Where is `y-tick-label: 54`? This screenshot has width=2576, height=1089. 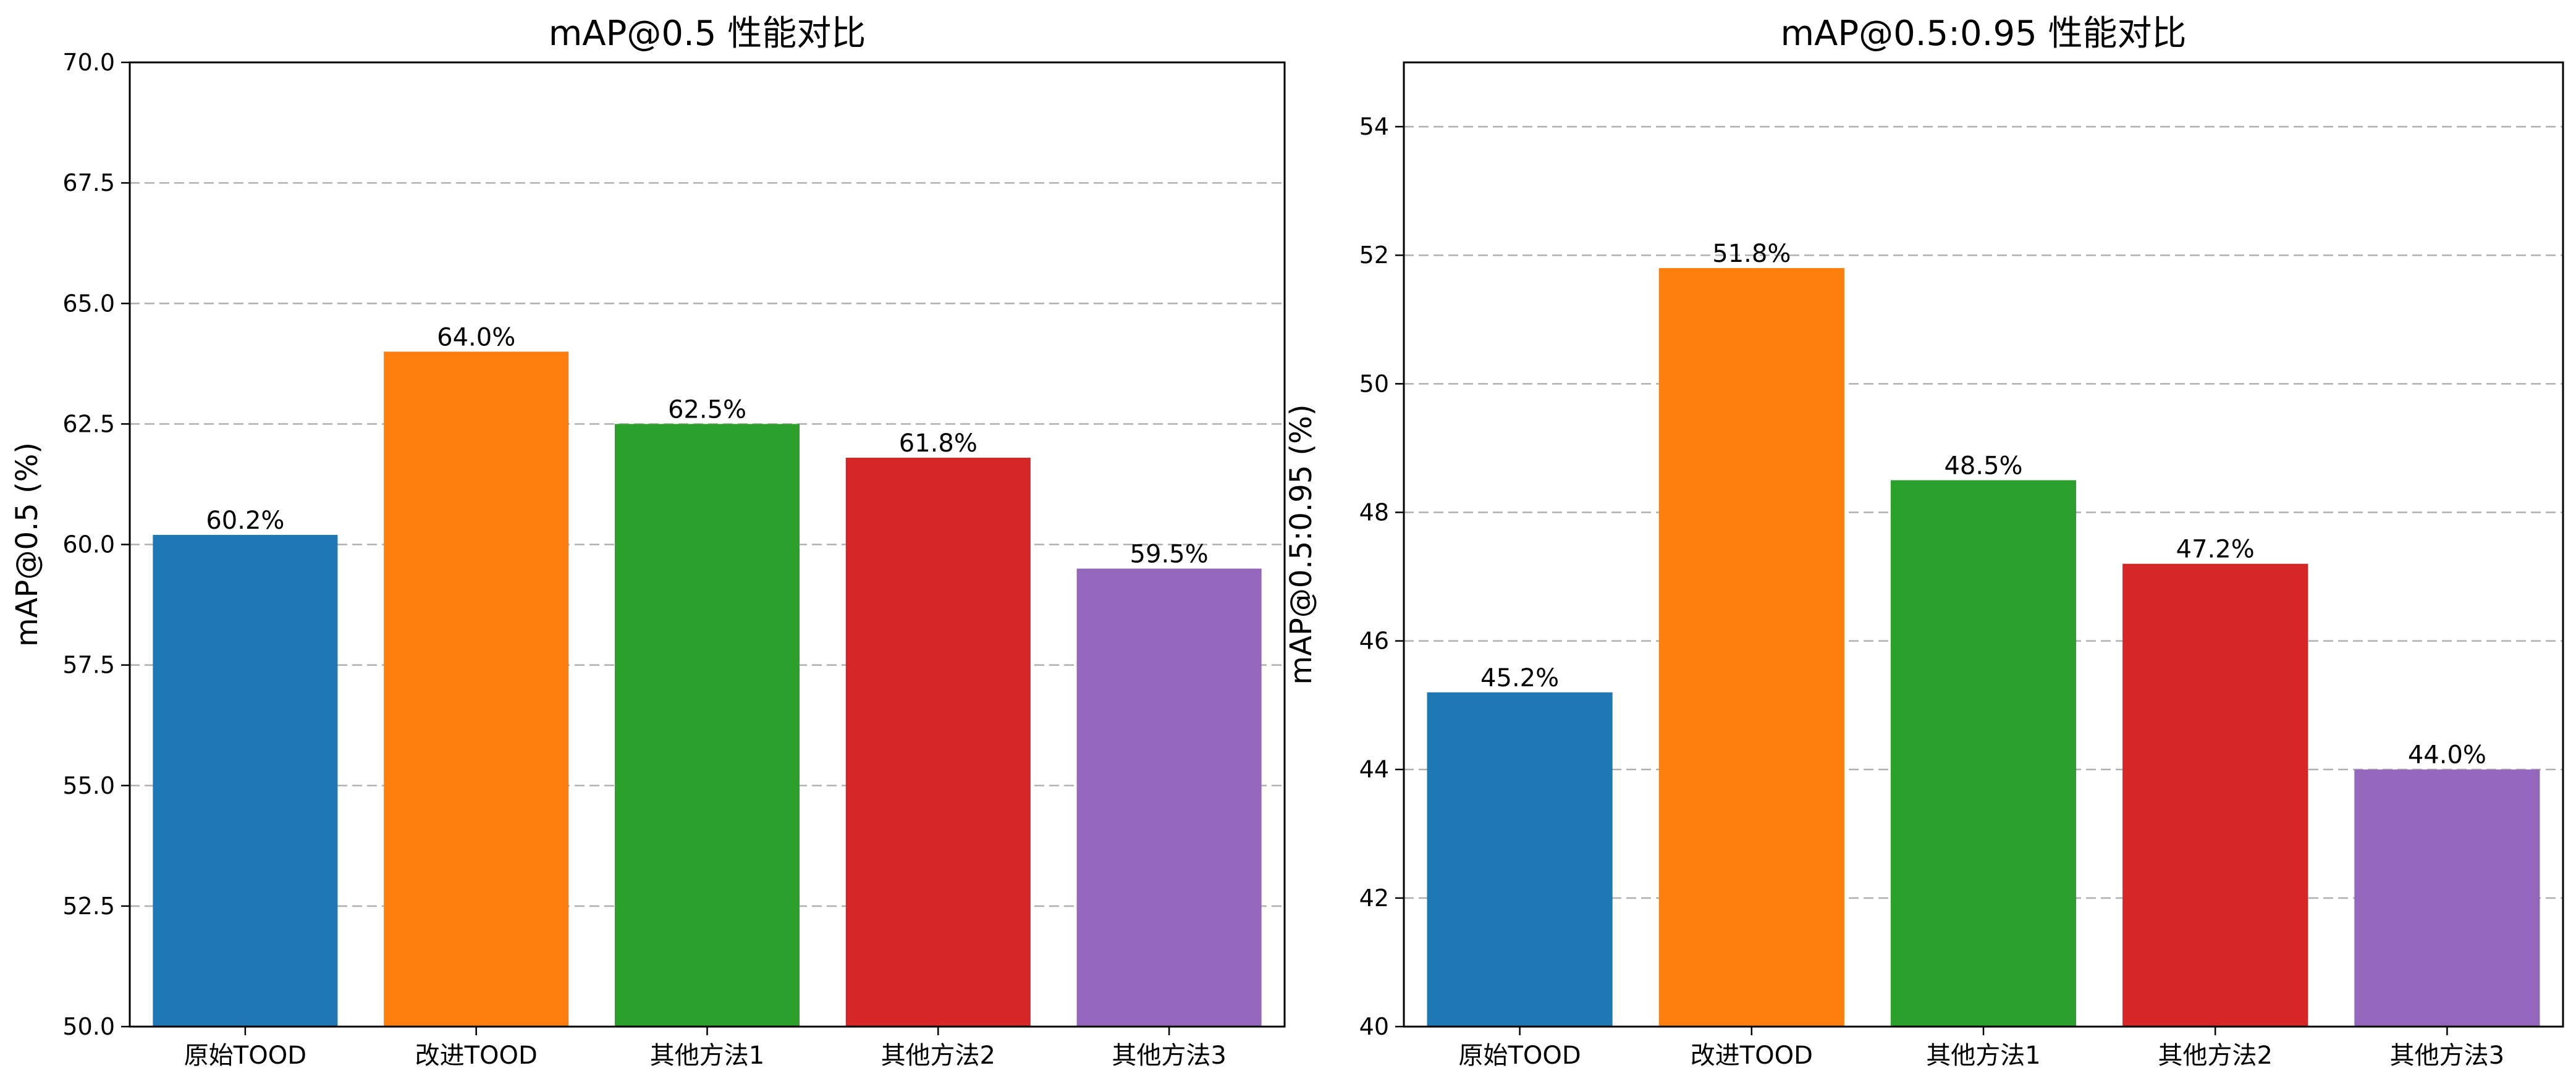 y-tick-label: 54 is located at coordinates (1374, 126).